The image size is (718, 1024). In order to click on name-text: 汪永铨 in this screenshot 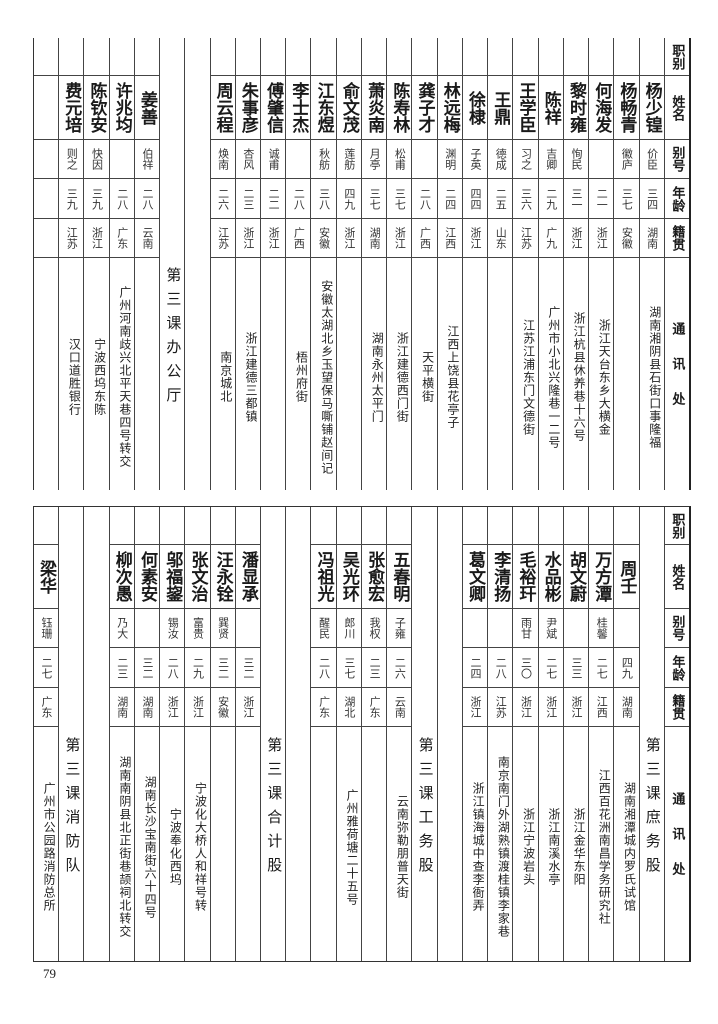, I will do `click(222, 576)`.